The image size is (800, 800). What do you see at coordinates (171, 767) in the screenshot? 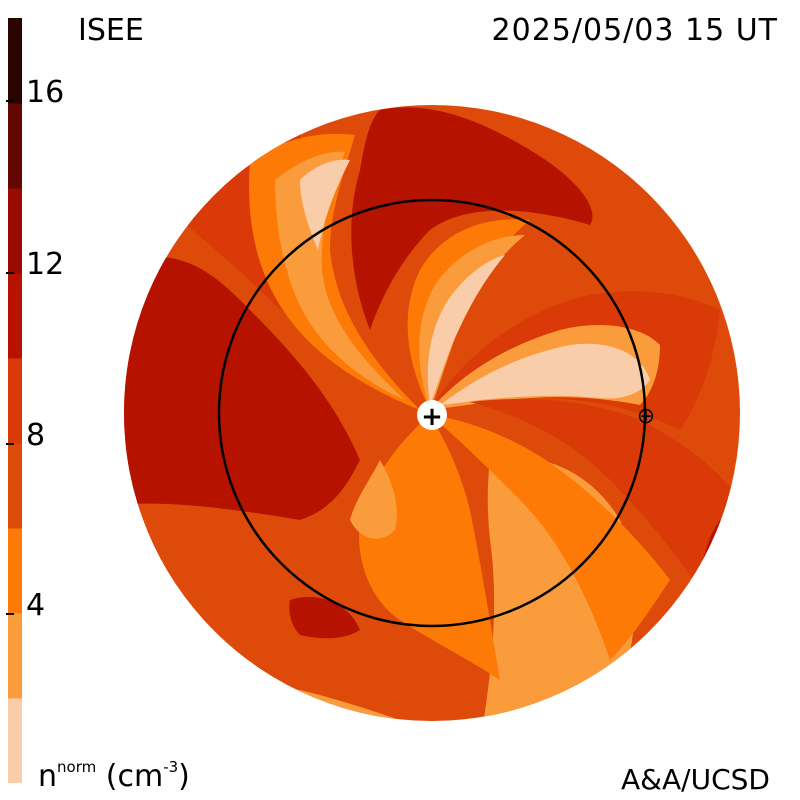
I see `units-exponent: -3` at bounding box center [171, 767].